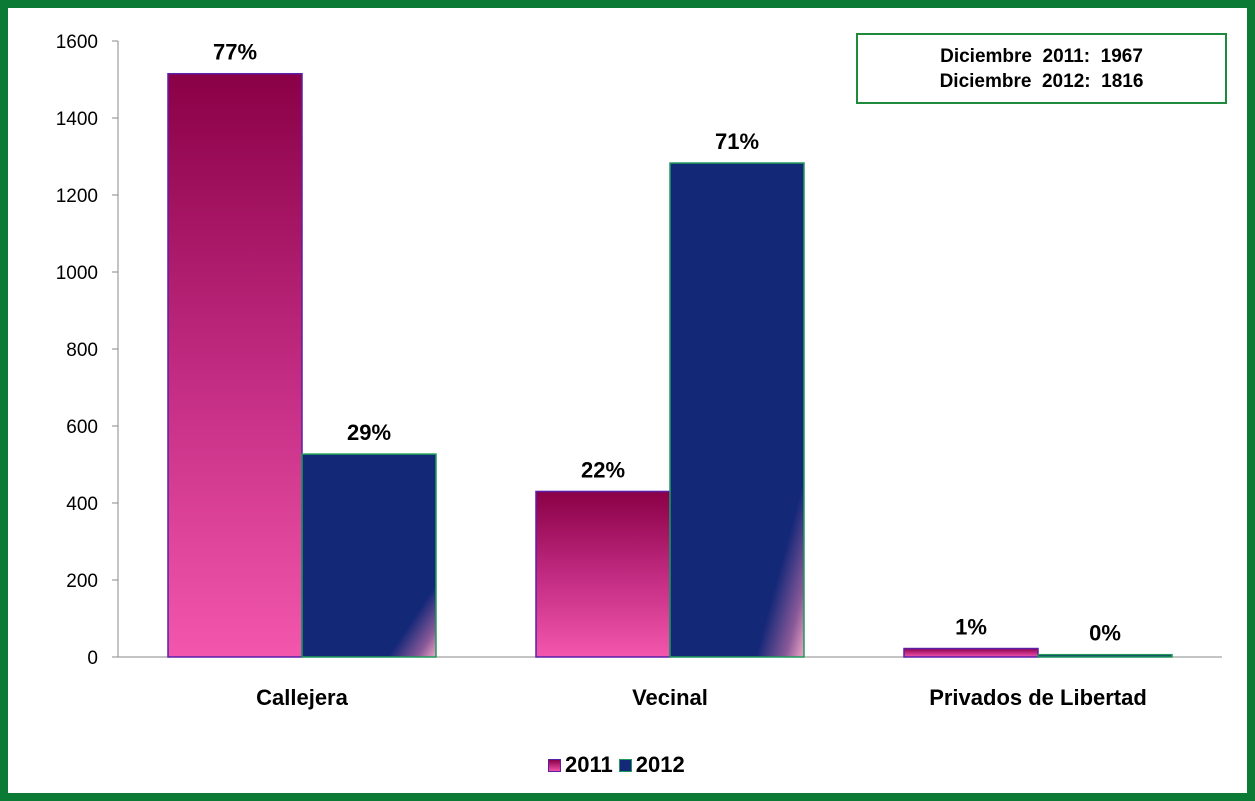  I want to click on data-label-2012-0: 29%, so click(369, 432).